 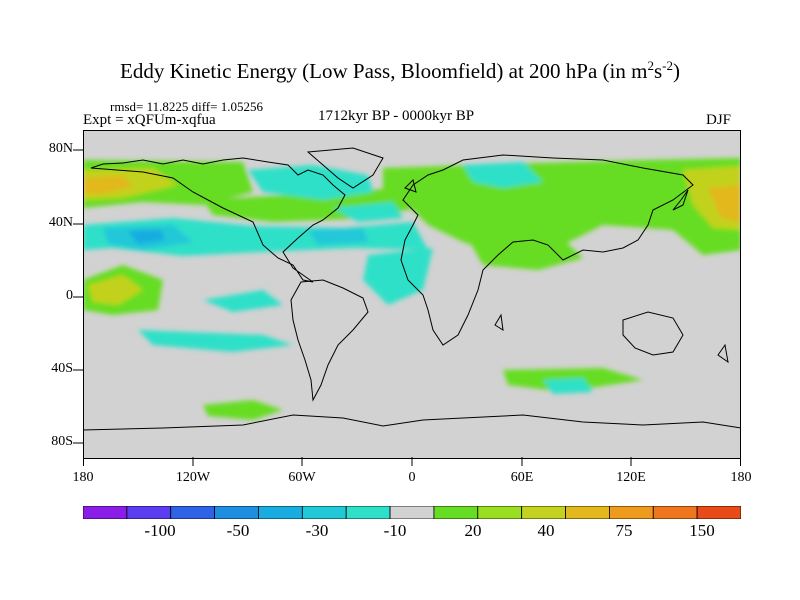 What do you see at coordinates (395, 530) in the screenshot?
I see `colorbar-label-4: -10` at bounding box center [395, 530].